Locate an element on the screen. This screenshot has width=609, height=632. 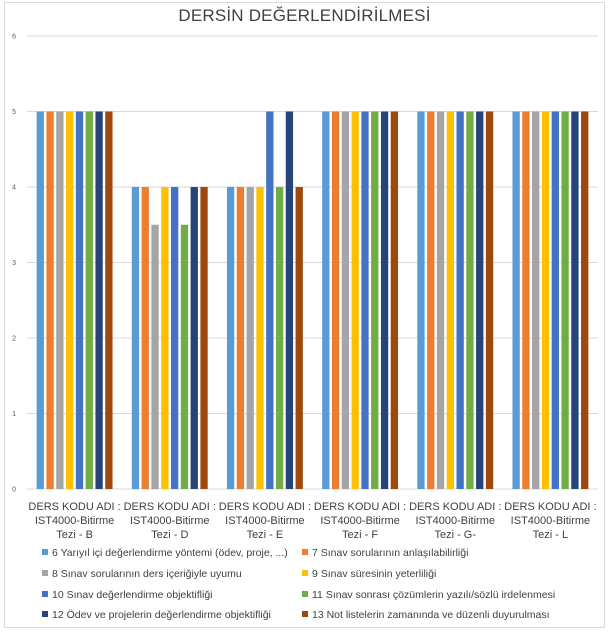
y-tick-label: 1 is located at coordinates (14, 414).